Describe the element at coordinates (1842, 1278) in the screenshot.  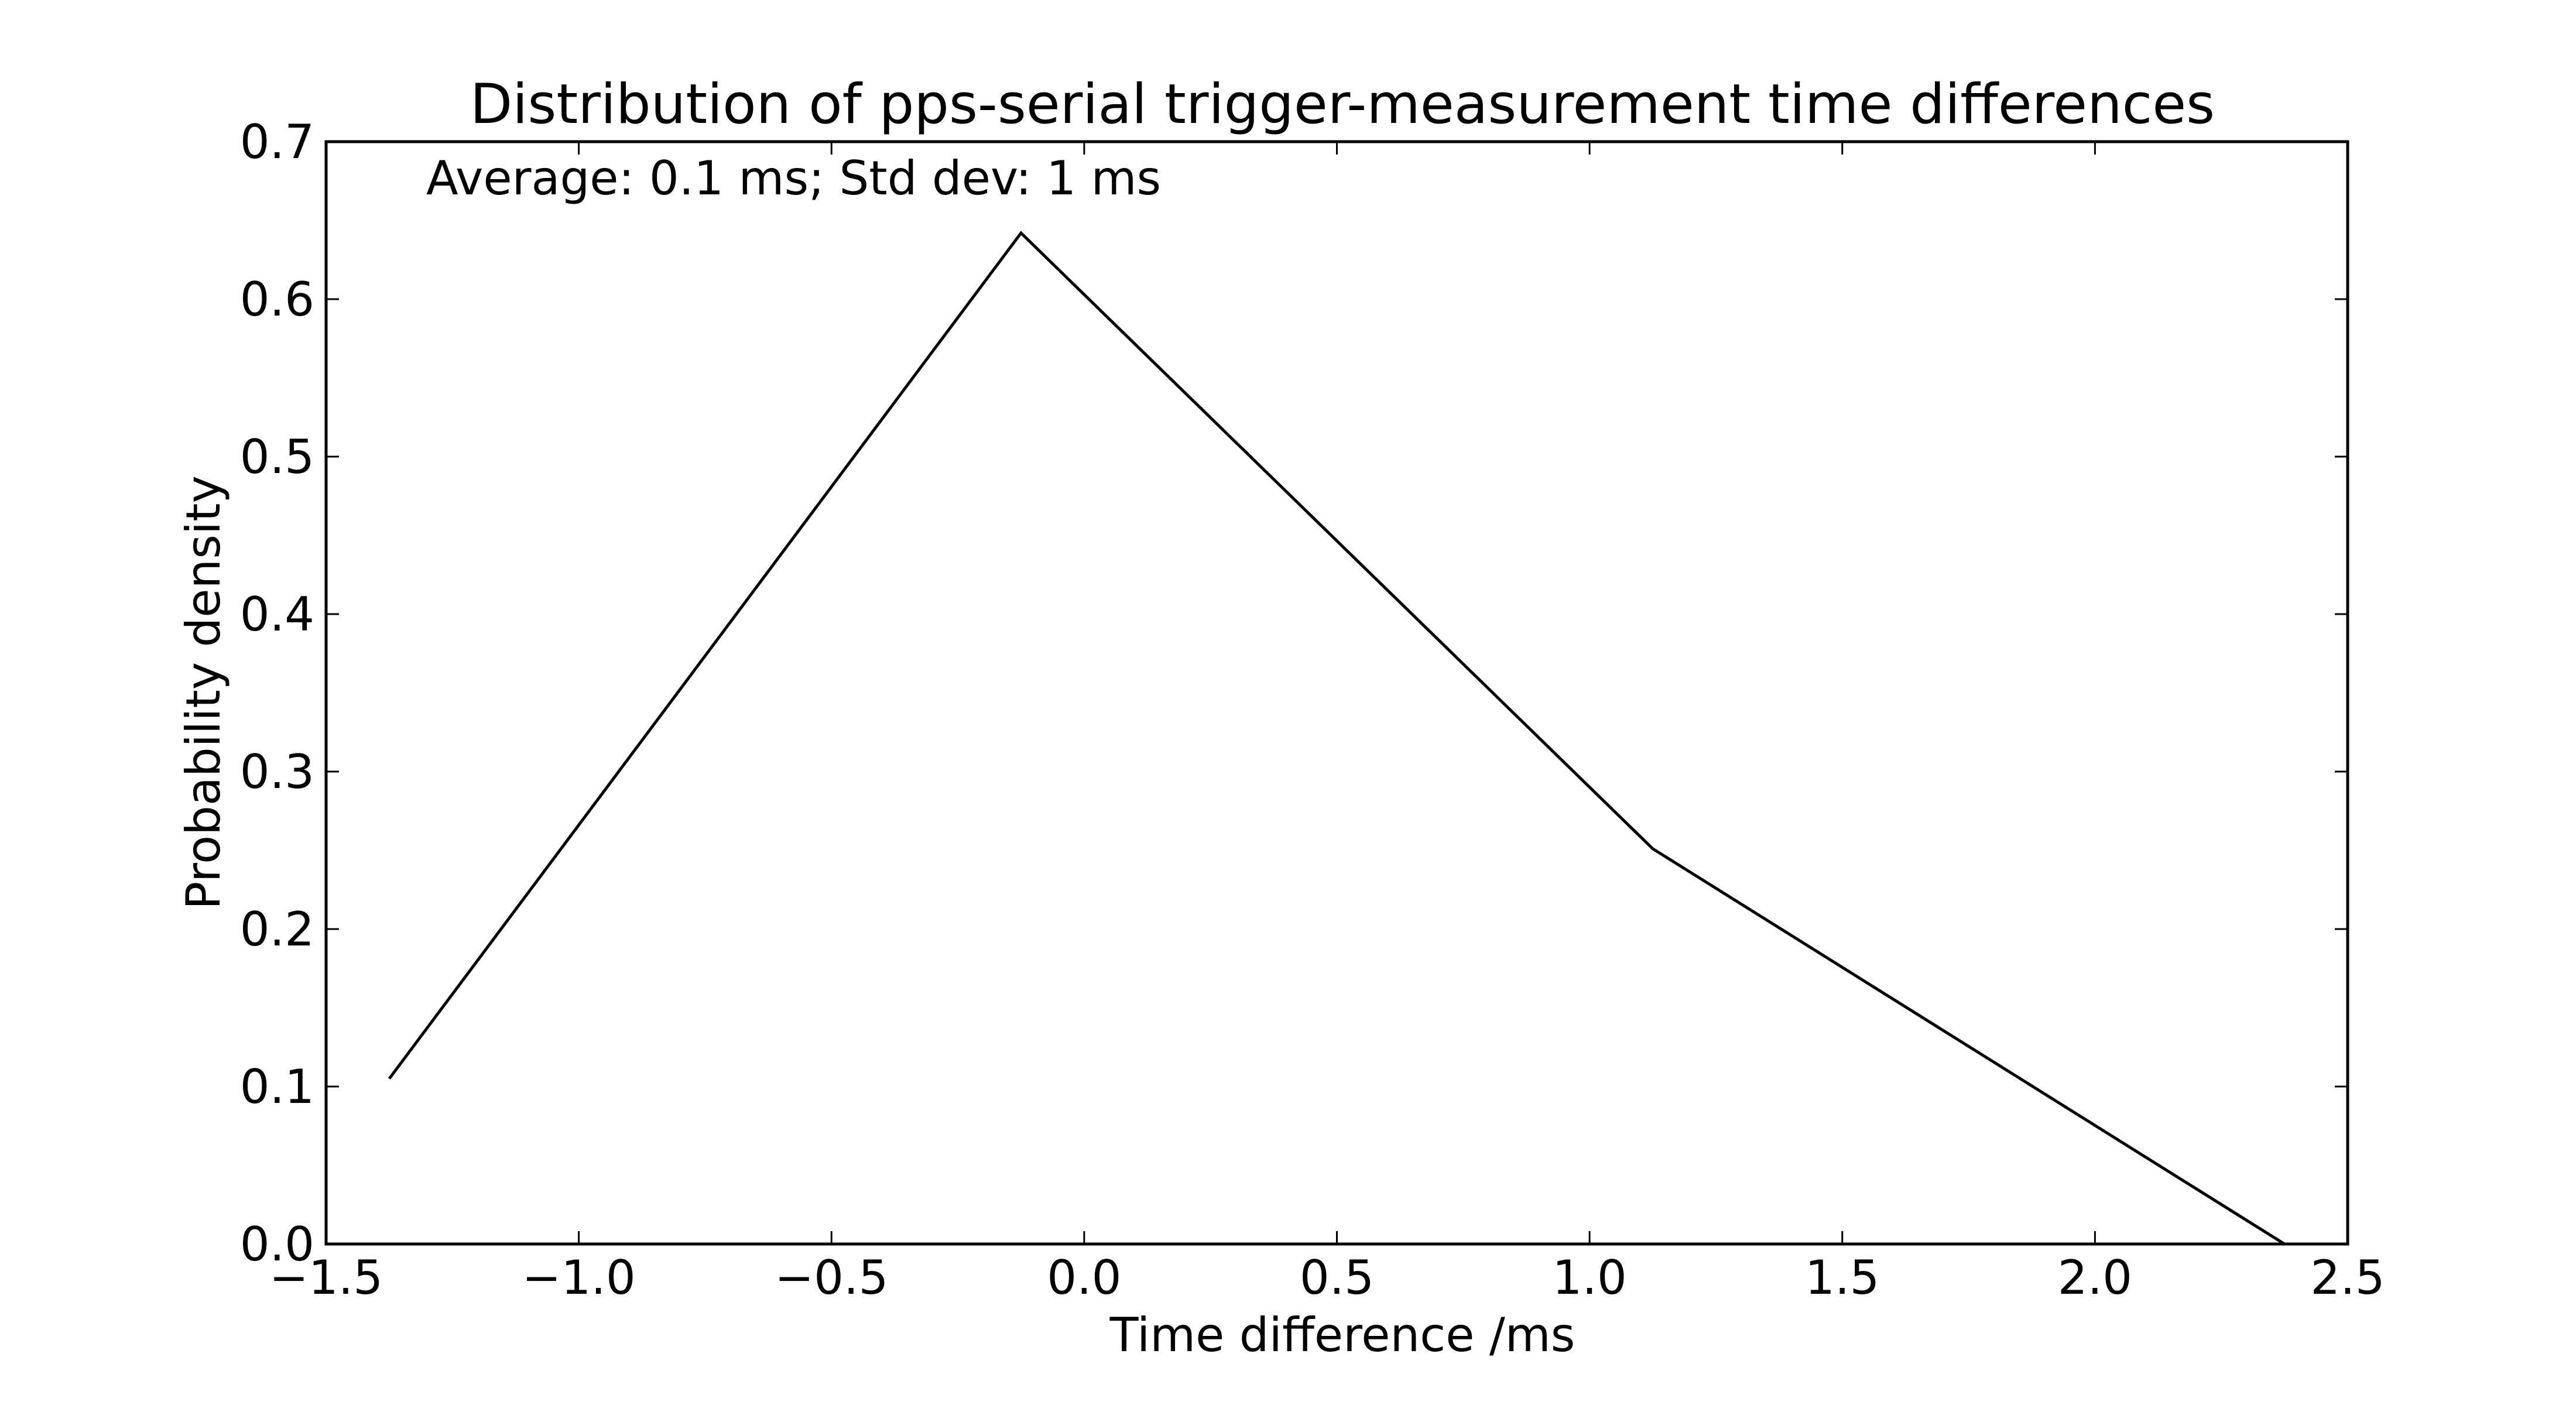
I see `x-tick-label: 1.5` at that location.